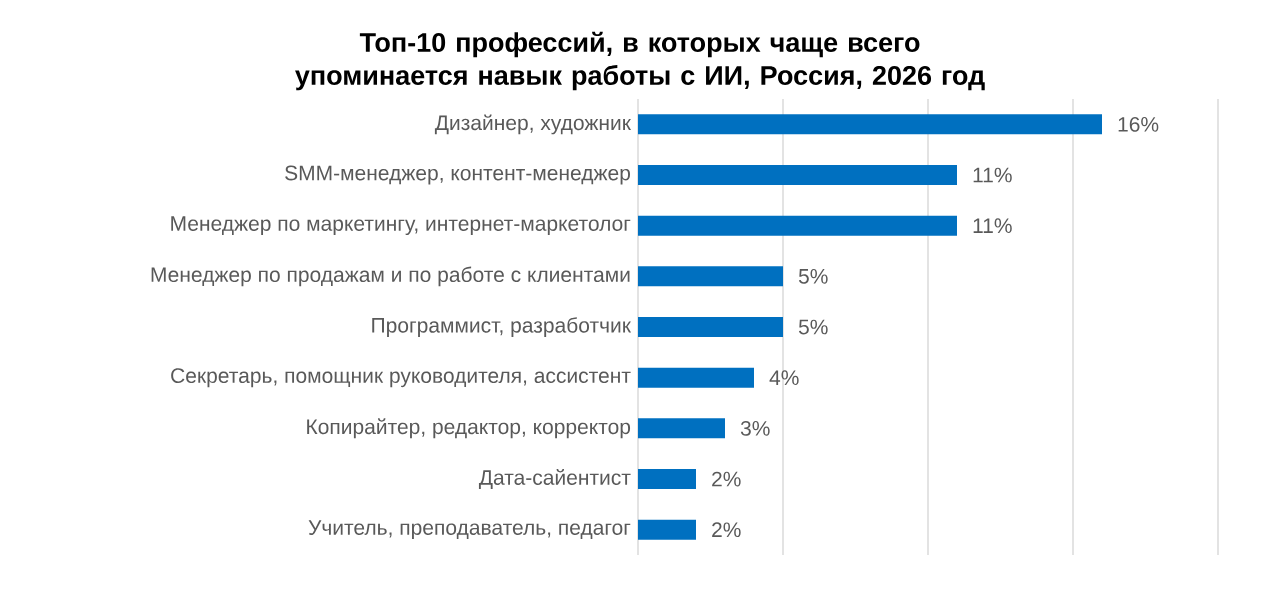 The width and height of the screenshot is (1280, 591). Describe the element at coordinates (554, 479) in the screenshot. I see `y-tick-label: Дата-сайентист` at that location.